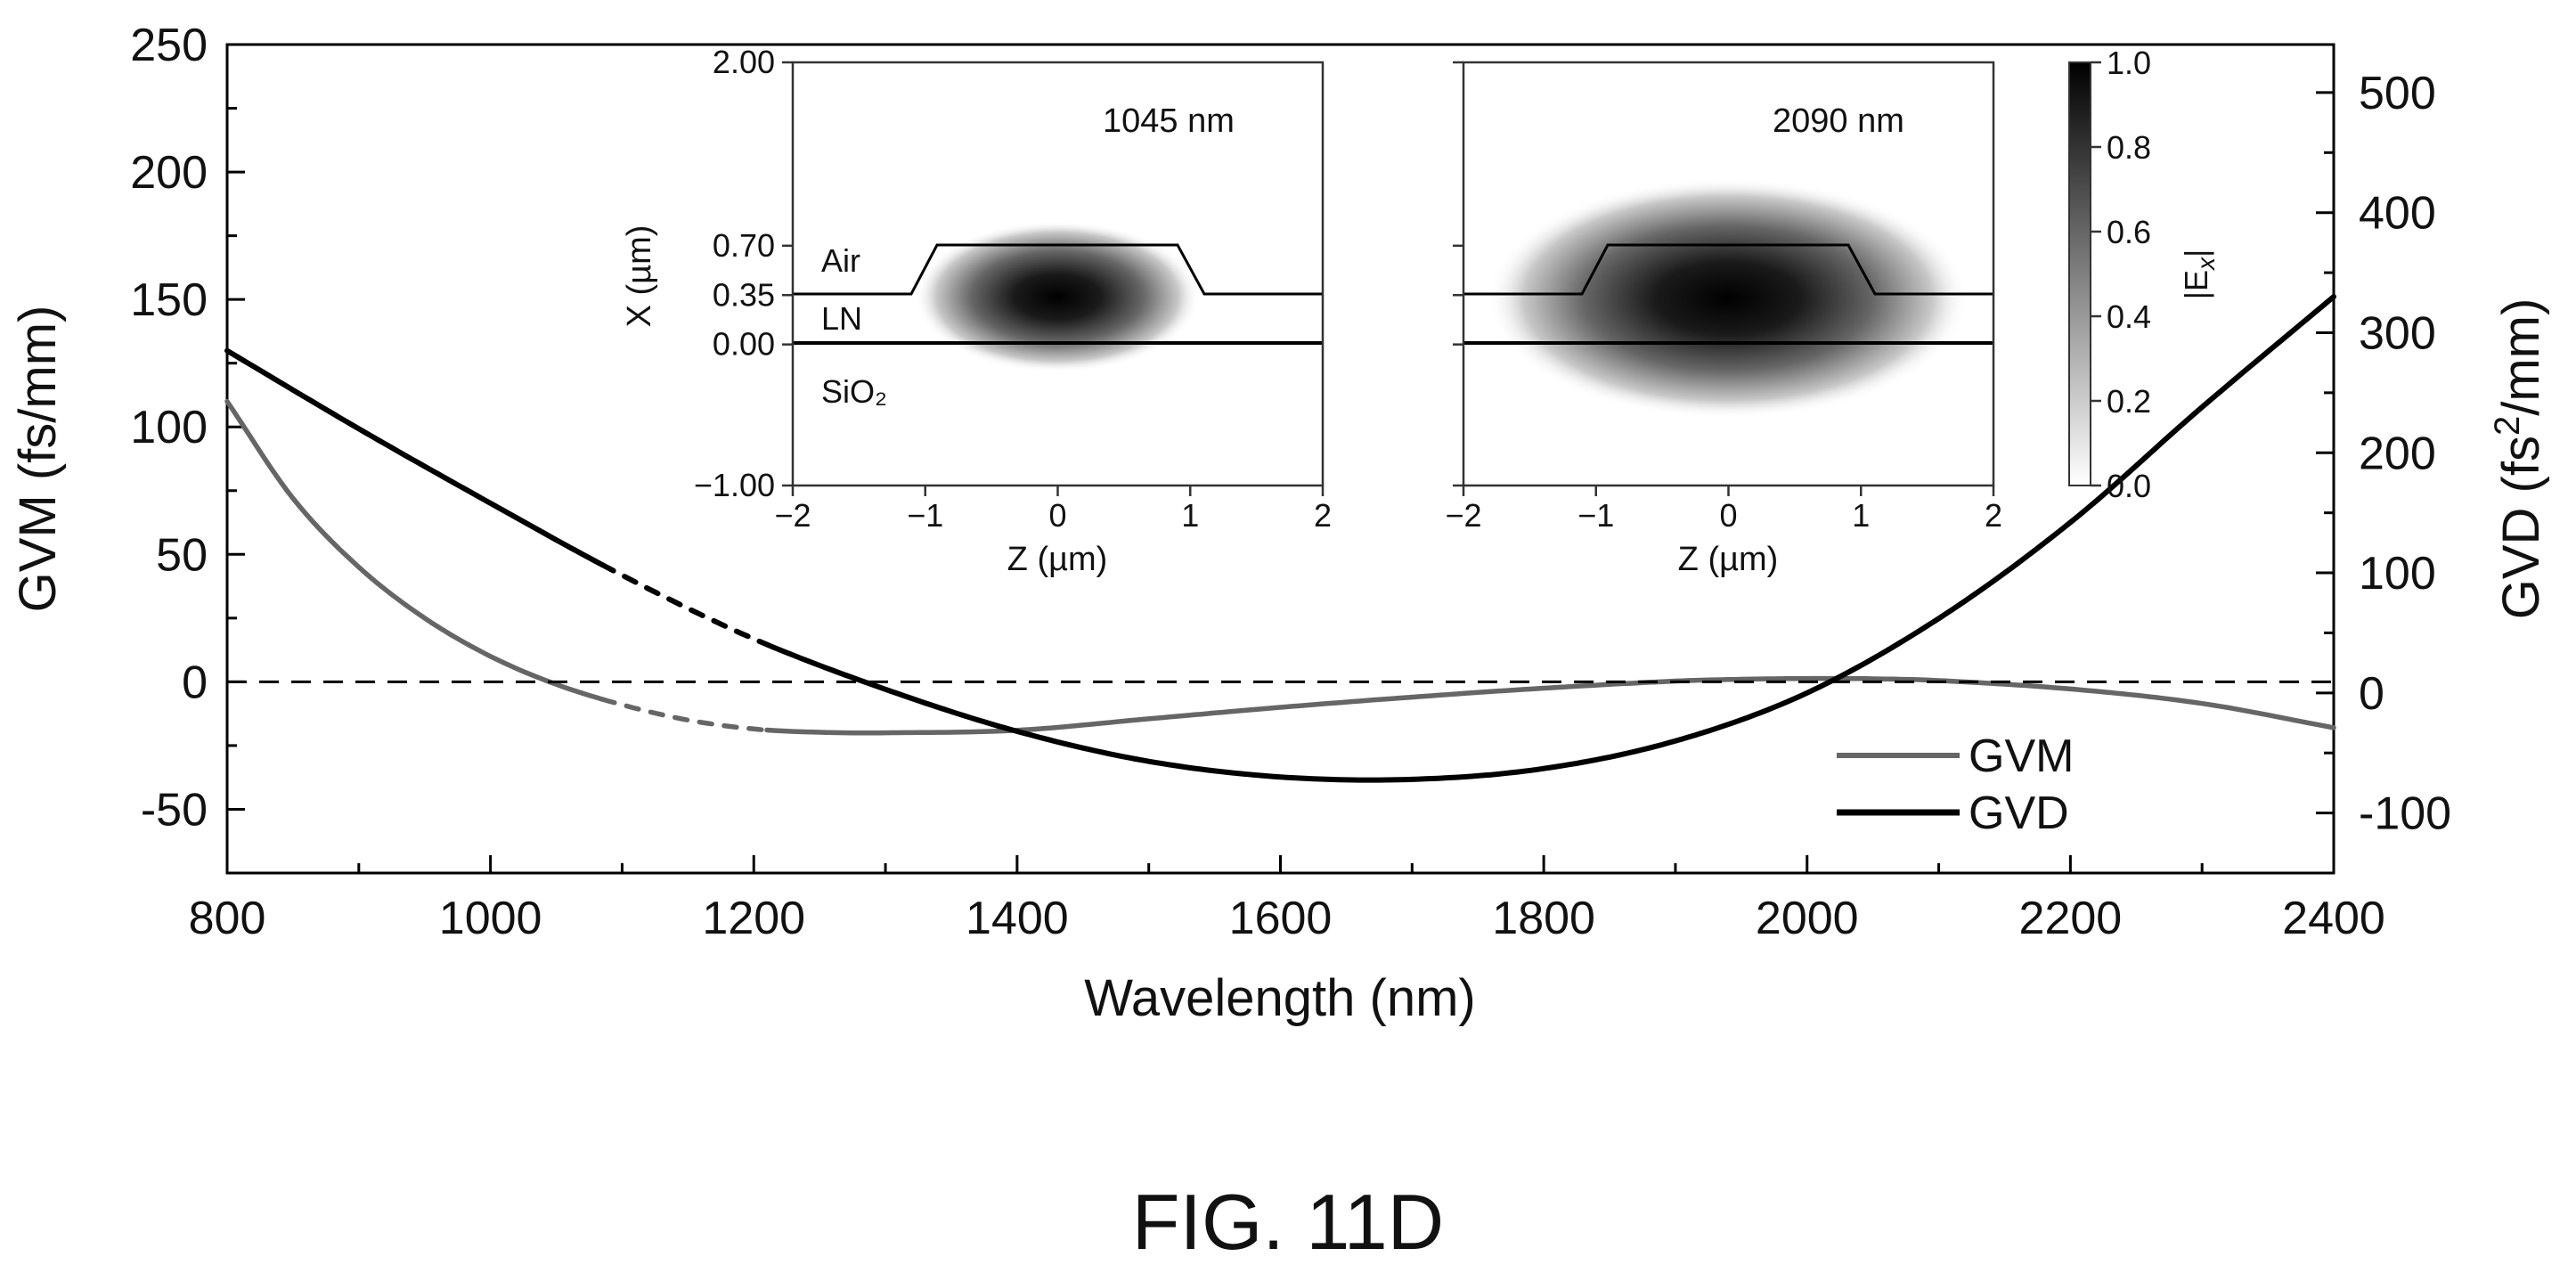 This screenshot has width=2576, height=1273. I want to click on inset1-mode-field, so click(1057, 296).